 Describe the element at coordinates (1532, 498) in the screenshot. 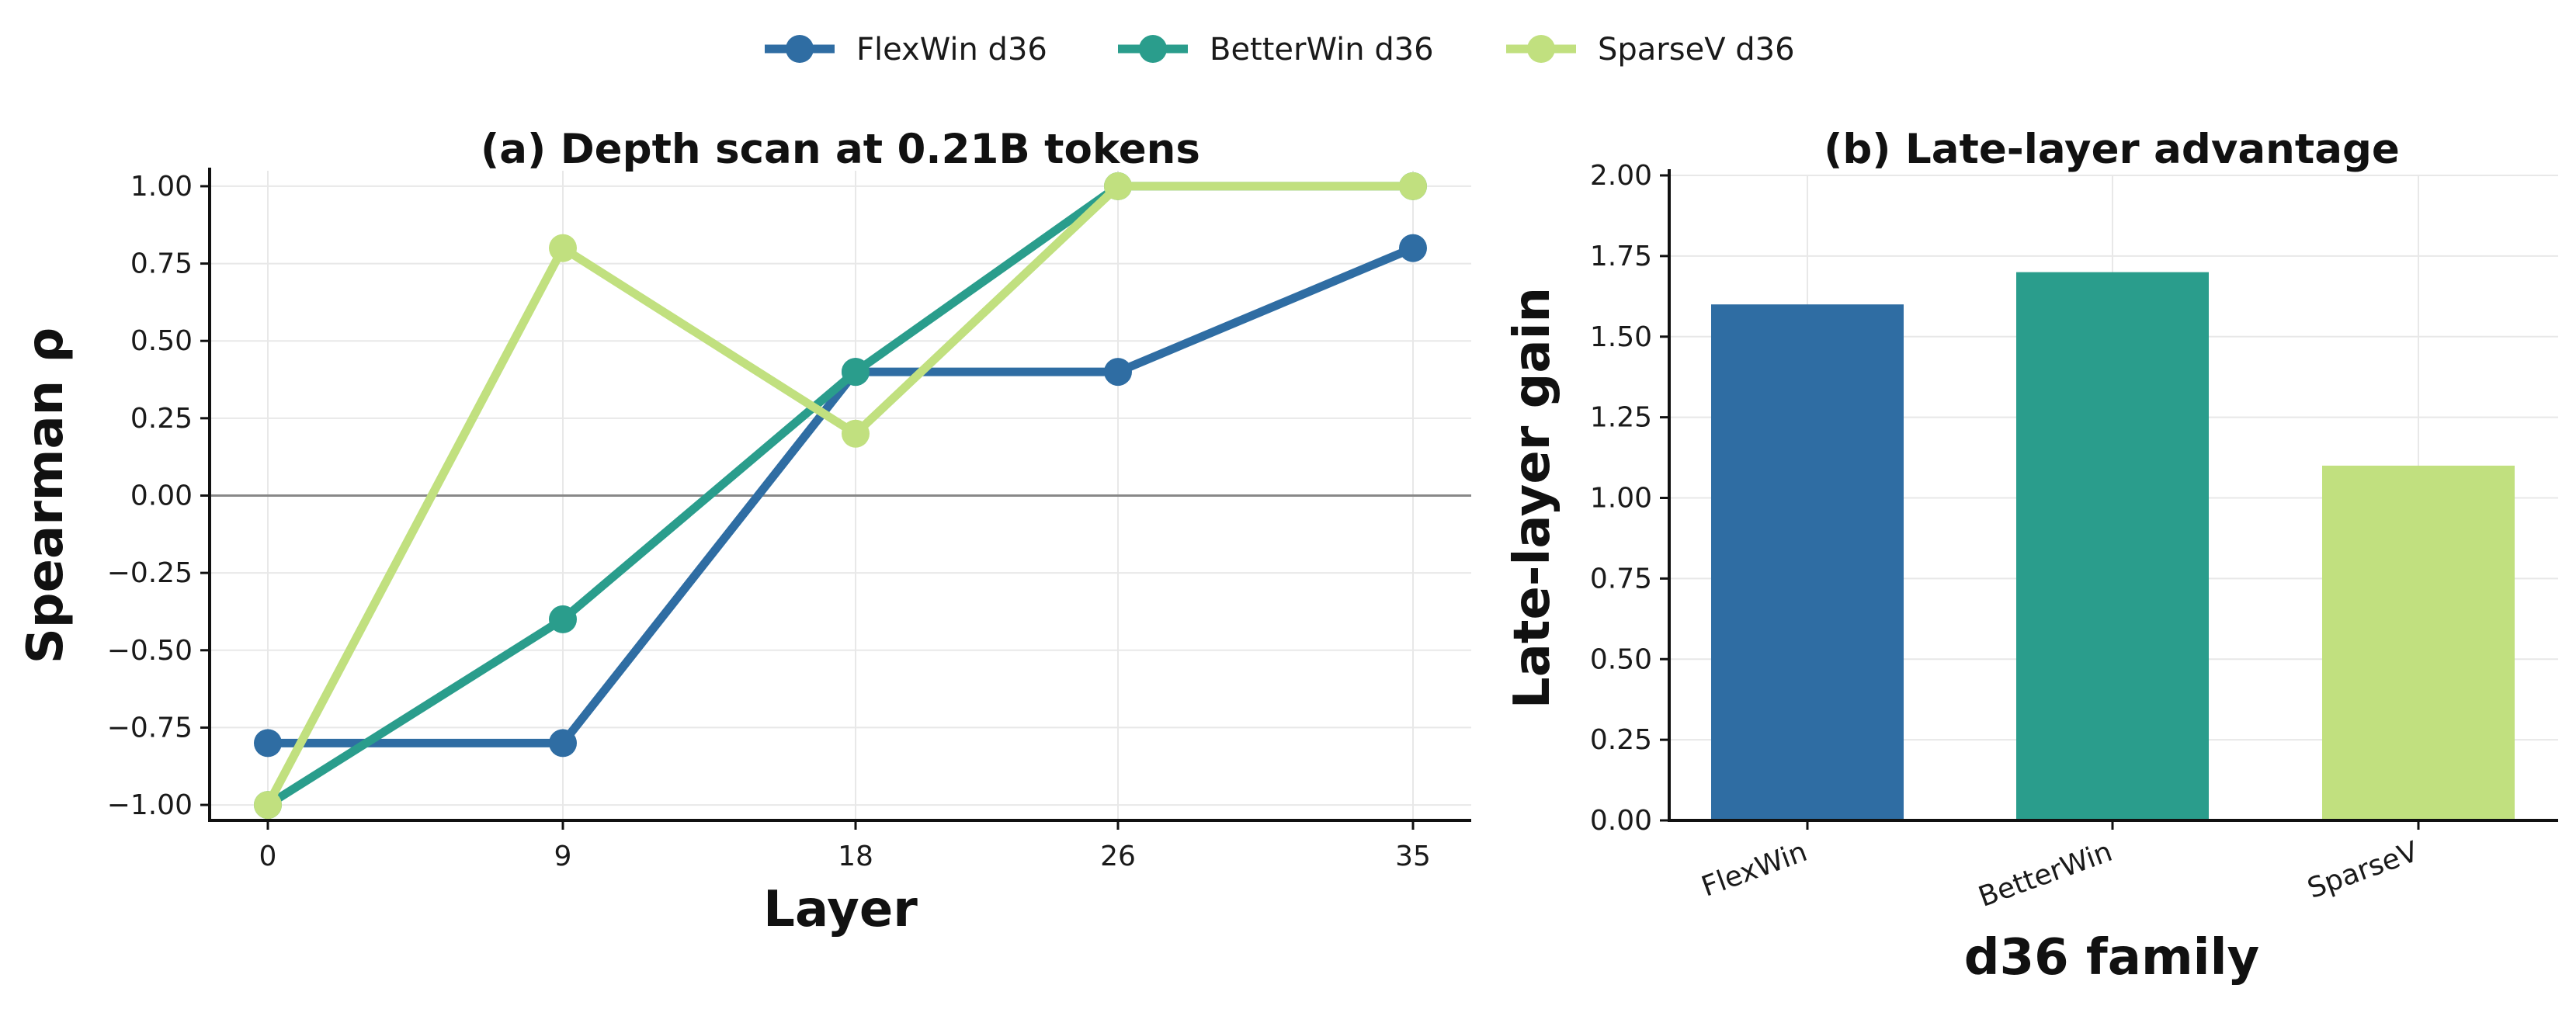

I see `panel-b-y-axis-label: Late-layer gain` at that location.